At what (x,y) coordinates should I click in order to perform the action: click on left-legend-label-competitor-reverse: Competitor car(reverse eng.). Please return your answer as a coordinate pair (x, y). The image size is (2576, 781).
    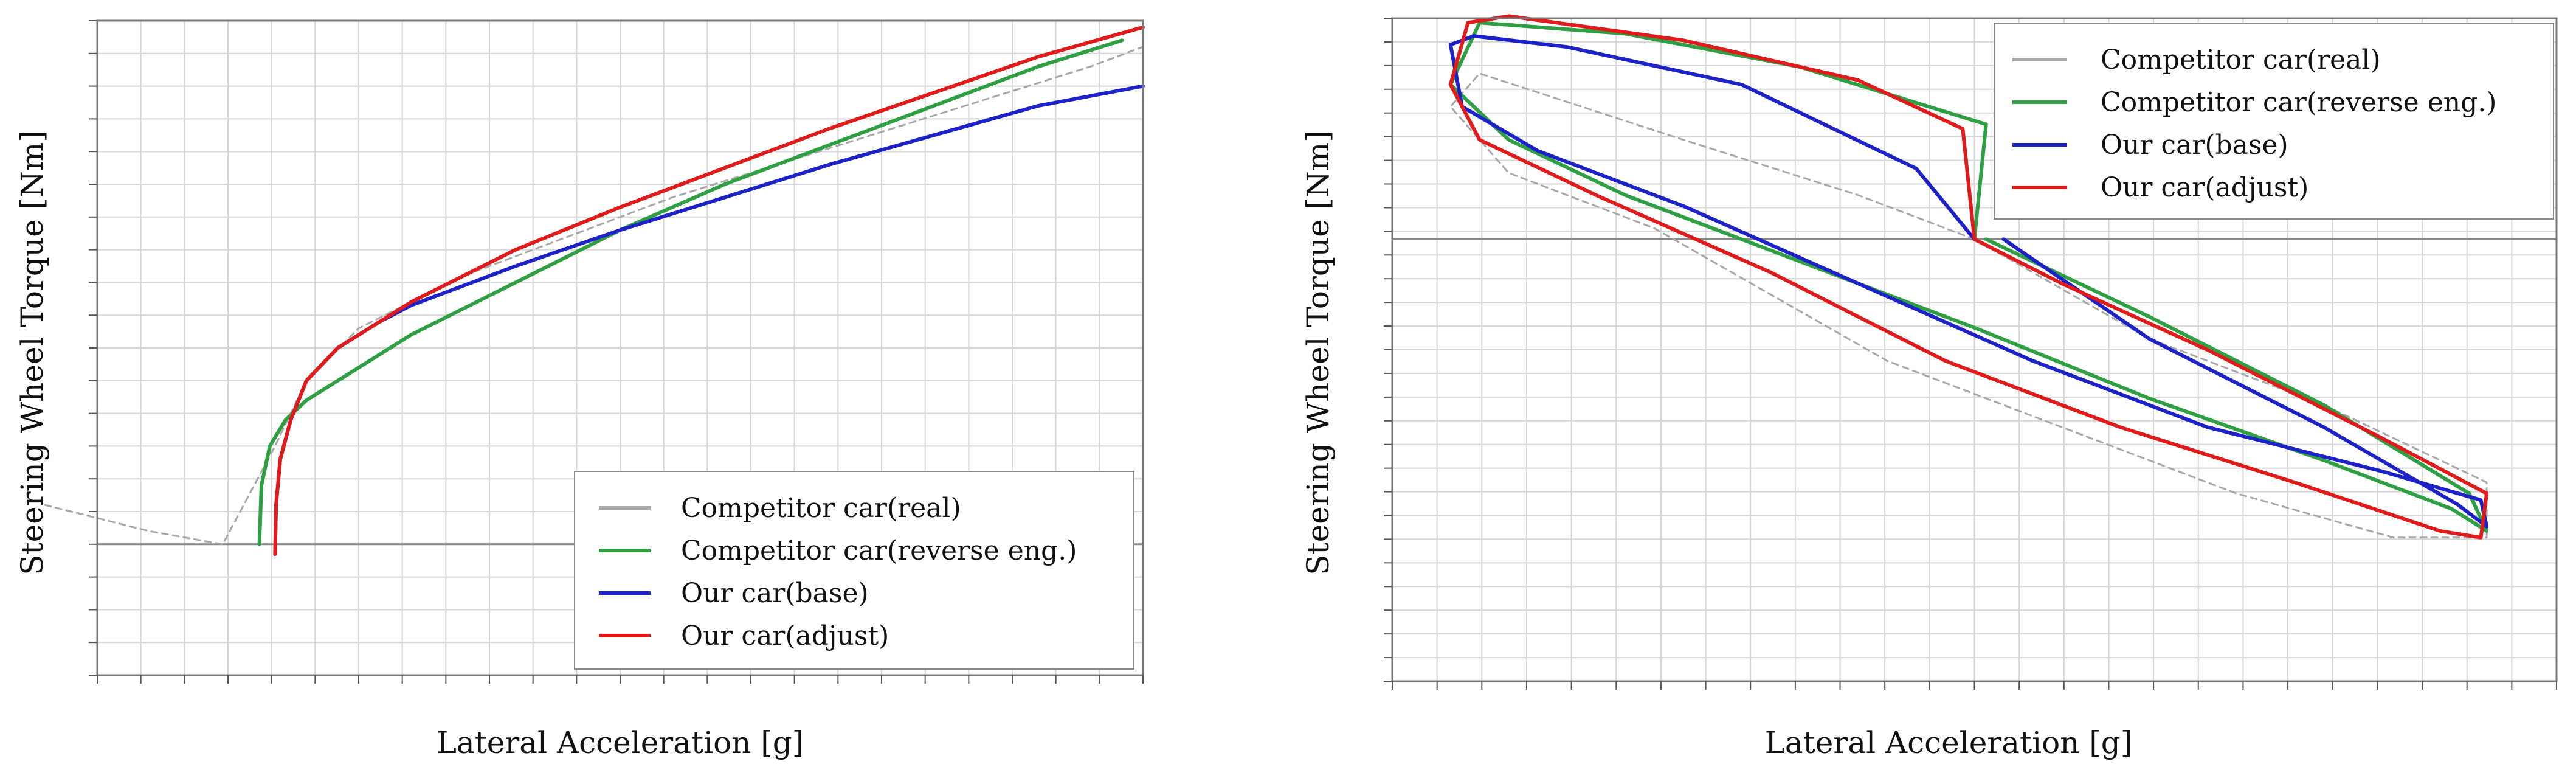
    Looking at the image, I should click on (879, 551).